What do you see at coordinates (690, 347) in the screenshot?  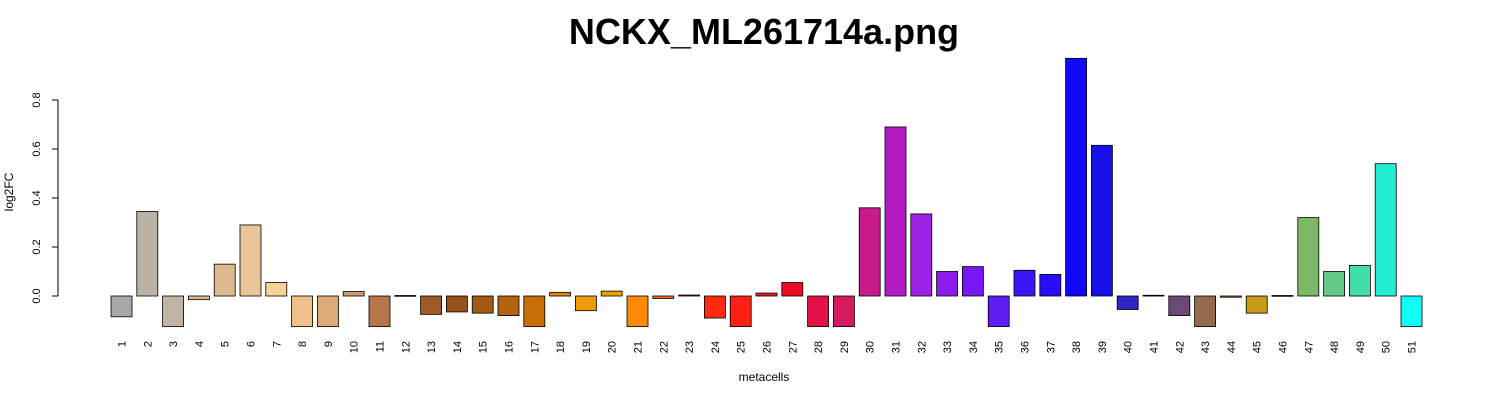 I see `x-tick-label-23: 23` at bounding box center [690, 347].